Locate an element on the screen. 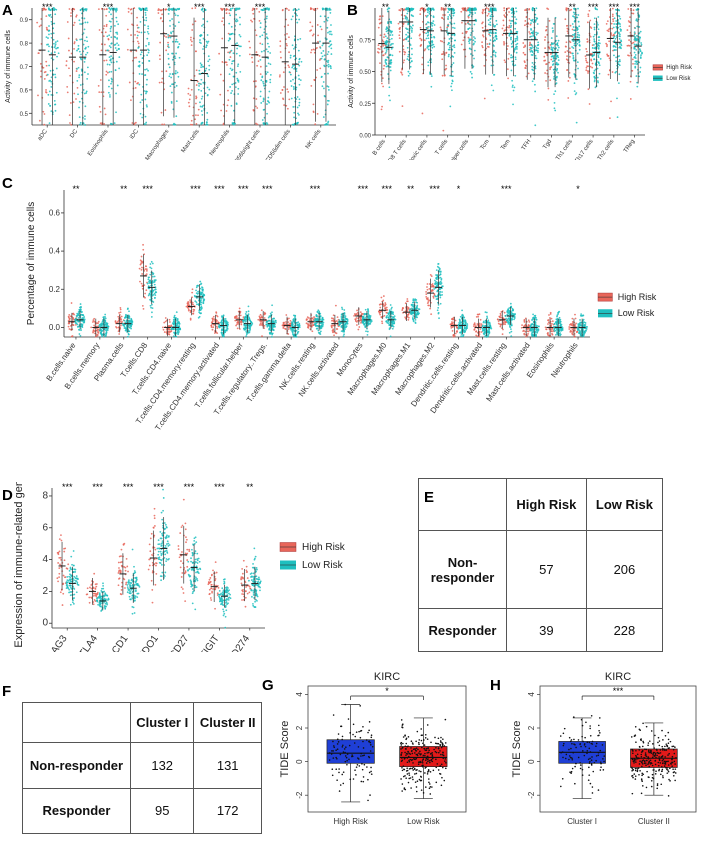 The width and height of the screenshot is (708, 846). y-tick-label: 0.50 is located at coordinates (365, 73).